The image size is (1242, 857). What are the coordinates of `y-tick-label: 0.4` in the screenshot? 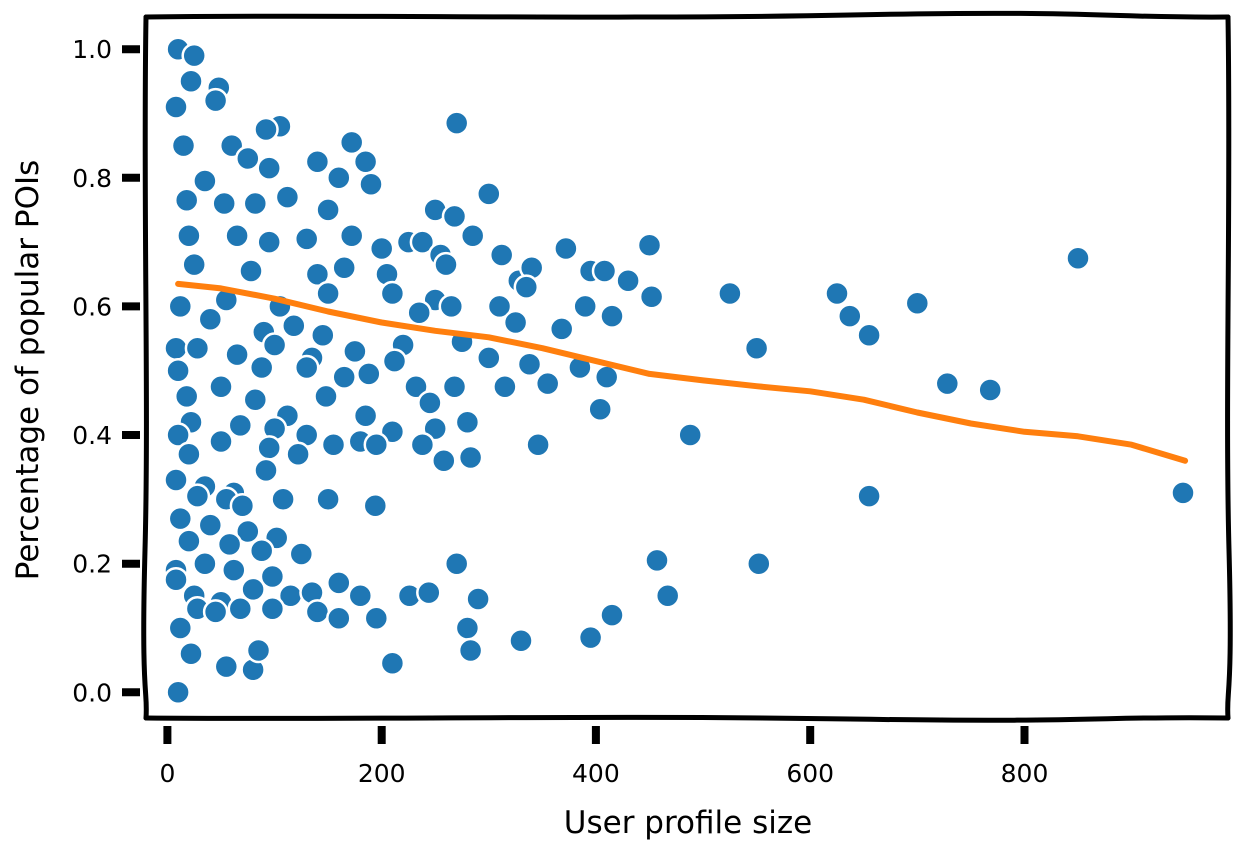 It's located at (92, 435).